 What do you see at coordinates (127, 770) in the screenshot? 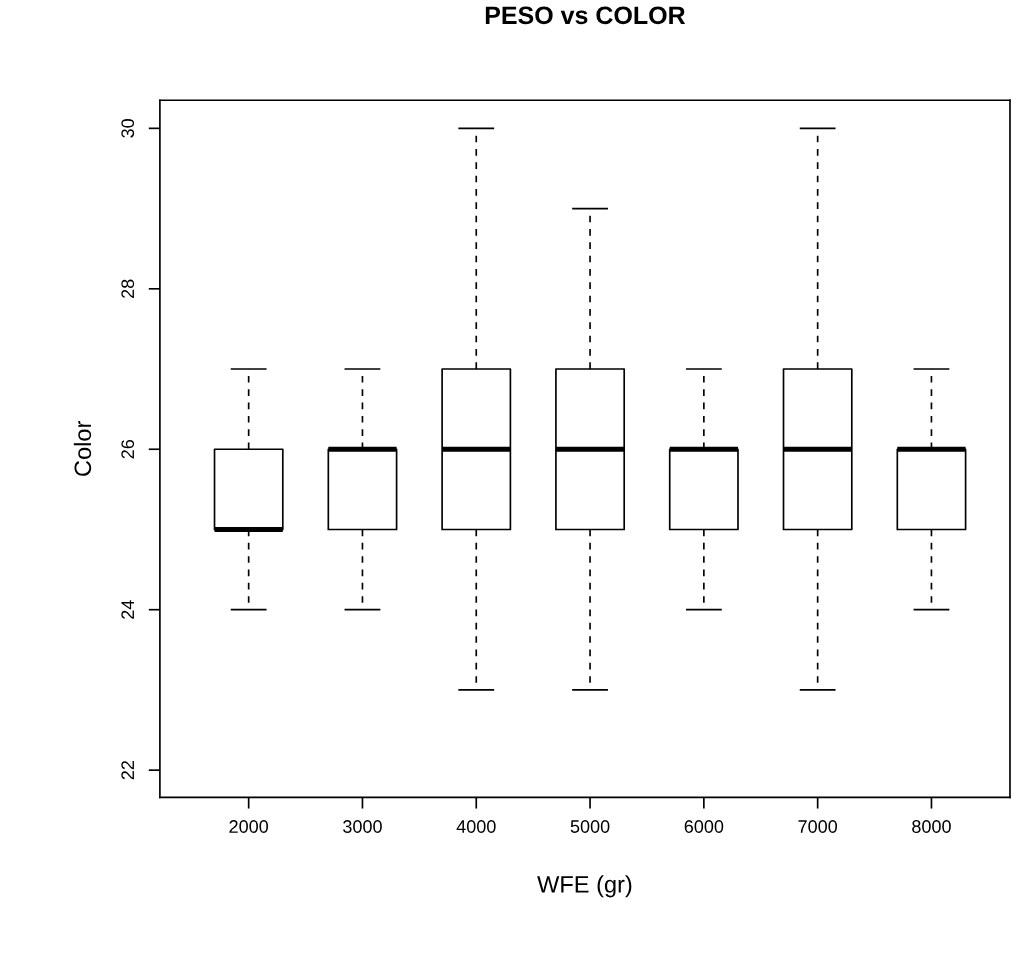
I see `y-tick-label: 22` at bounding box center [127, 770].